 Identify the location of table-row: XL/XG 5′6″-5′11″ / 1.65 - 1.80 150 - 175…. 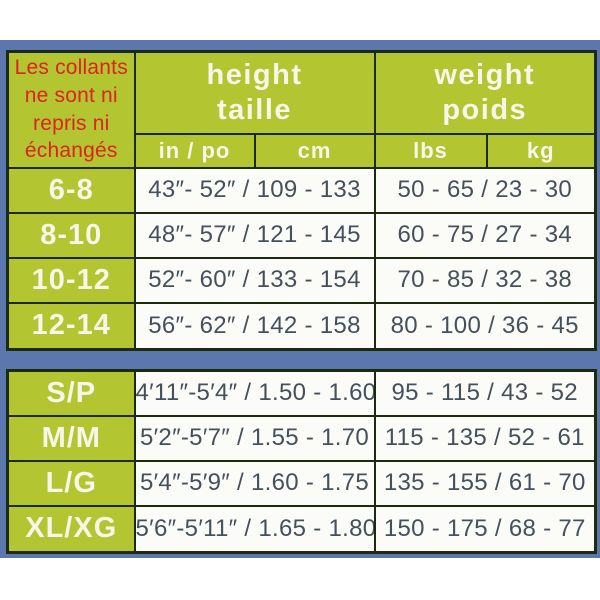
(301, 529).